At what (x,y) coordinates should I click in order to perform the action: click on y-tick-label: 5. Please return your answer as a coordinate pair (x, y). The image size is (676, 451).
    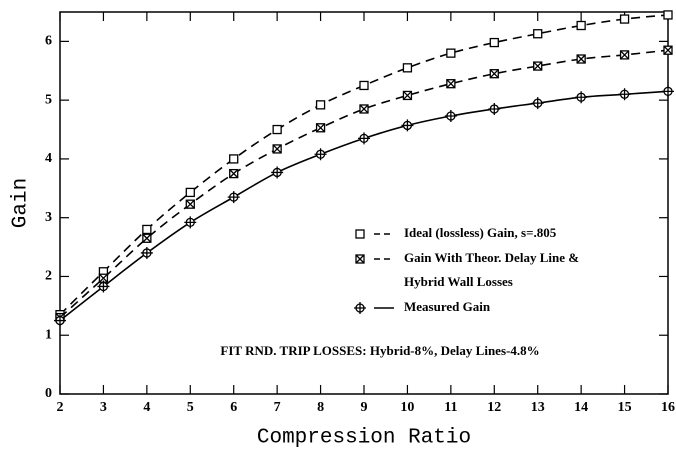
    Looking at the image, I should click on (48, 99).